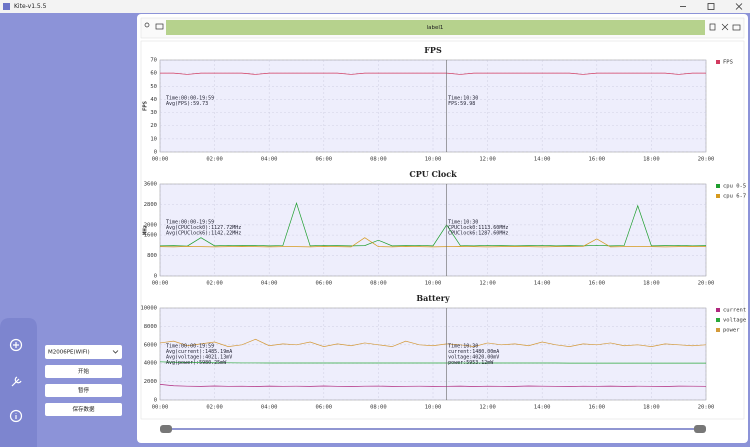 This screenshot has height=447, width=750. I want to click on cursor-text: FPS:59.98, so click(461, 104).